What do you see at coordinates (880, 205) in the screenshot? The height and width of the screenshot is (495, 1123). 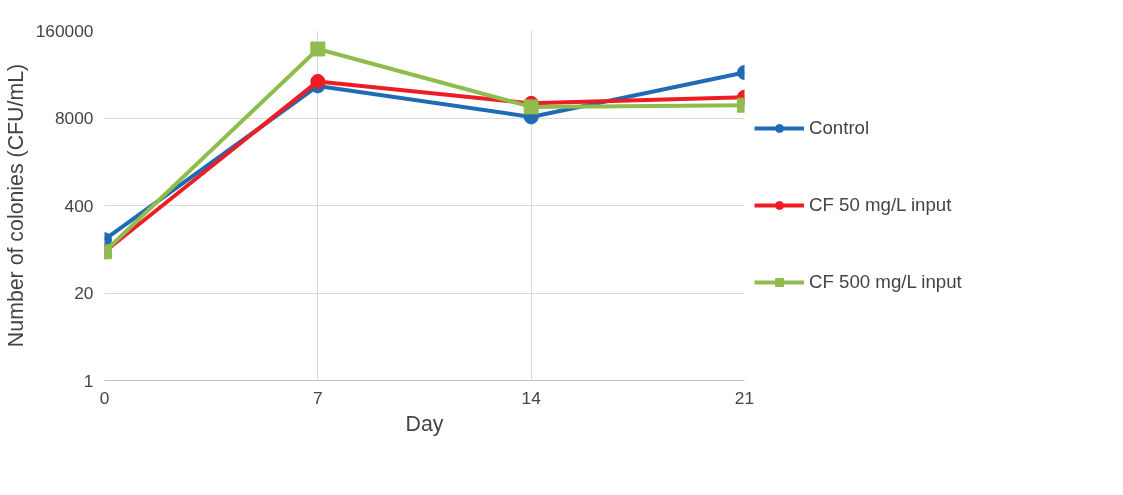 I see `legend-label: CF 50 mg/L input` at bounding box center [880, 205].